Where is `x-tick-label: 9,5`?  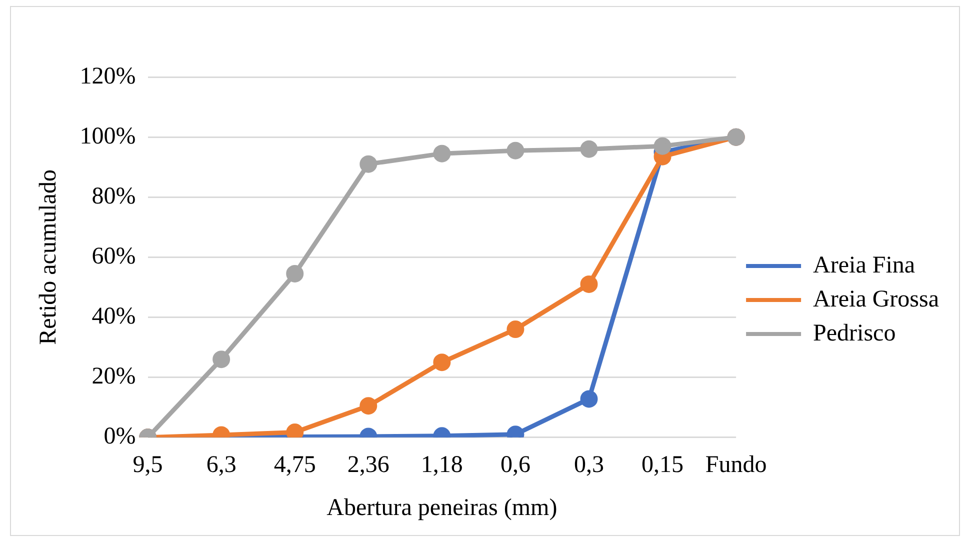
x-tick-label: 9,5 is located at coordinates (147, 465).